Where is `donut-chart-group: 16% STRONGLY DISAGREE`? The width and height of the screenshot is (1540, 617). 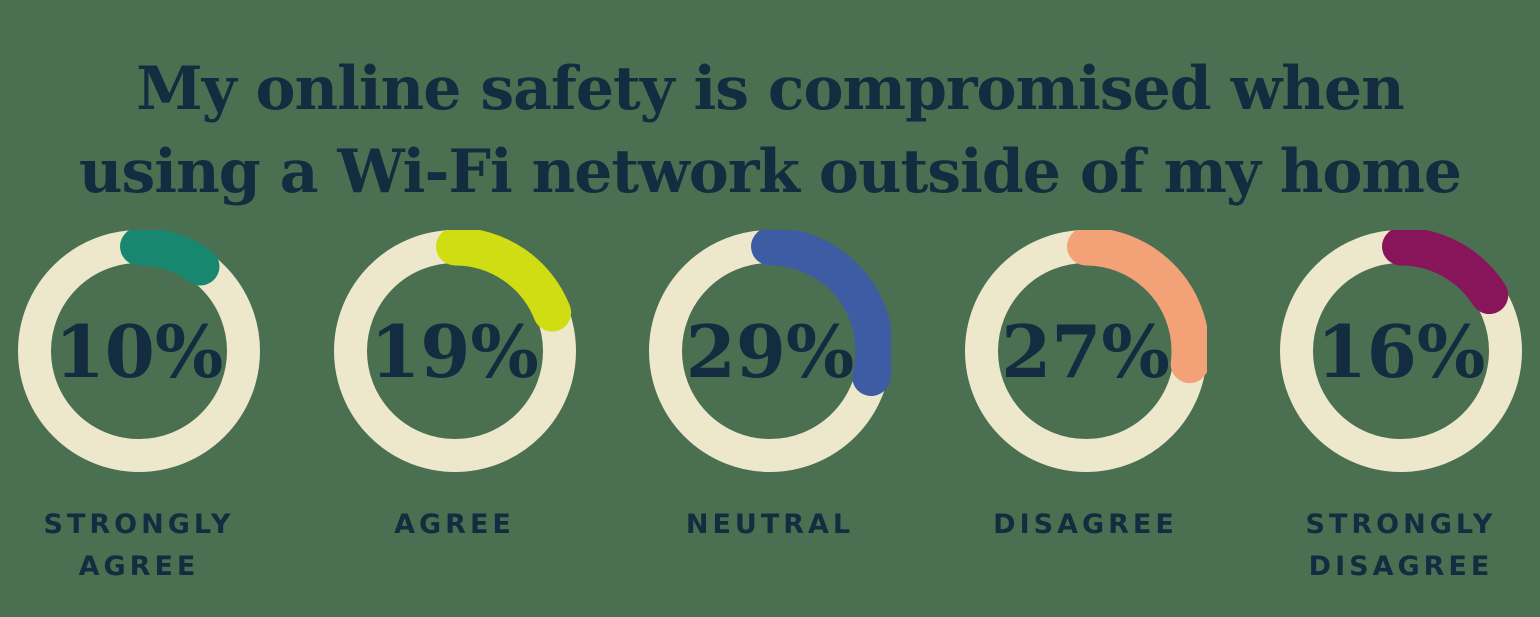
donut-chart-group: 16% STRONGLY DISAGREE is located at coordinates (1401, 409).